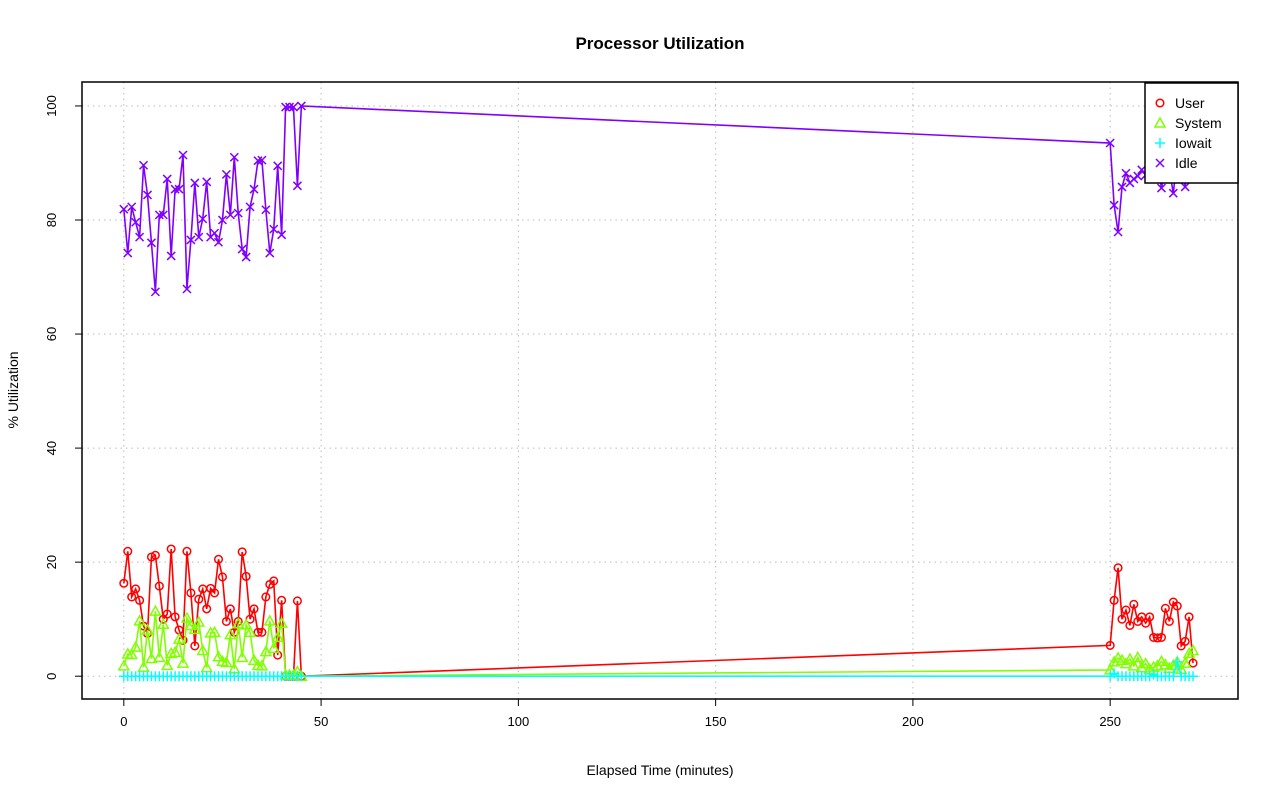 Image resolution: width=1280 pixels, height=806 pixels. Describe the element at coordinates (51, 334) in the screenshot. I see `y-tick-label: 60` at that location.